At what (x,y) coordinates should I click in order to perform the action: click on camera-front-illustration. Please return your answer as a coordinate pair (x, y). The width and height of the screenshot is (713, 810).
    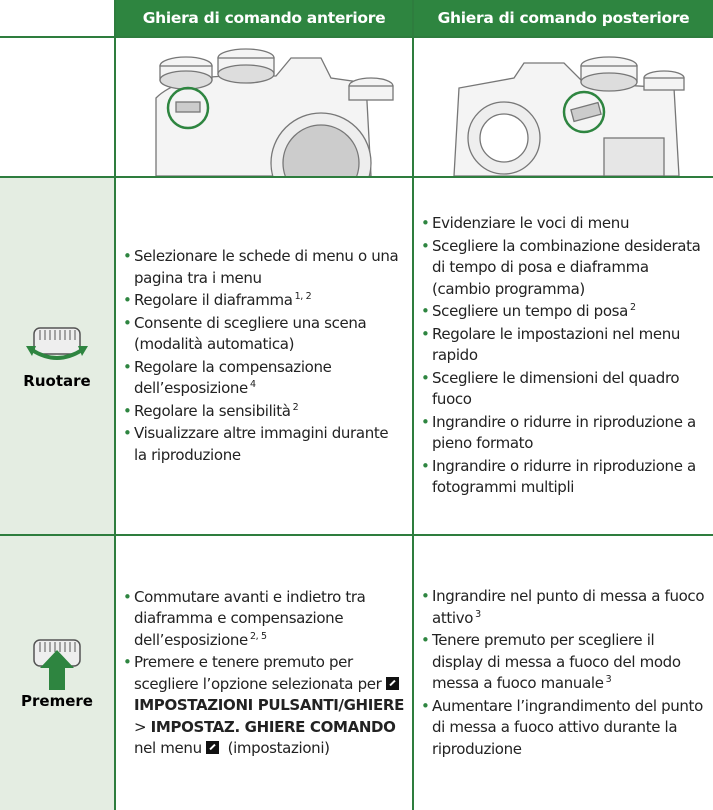
    Looking at the image, I should click on (265, 126).